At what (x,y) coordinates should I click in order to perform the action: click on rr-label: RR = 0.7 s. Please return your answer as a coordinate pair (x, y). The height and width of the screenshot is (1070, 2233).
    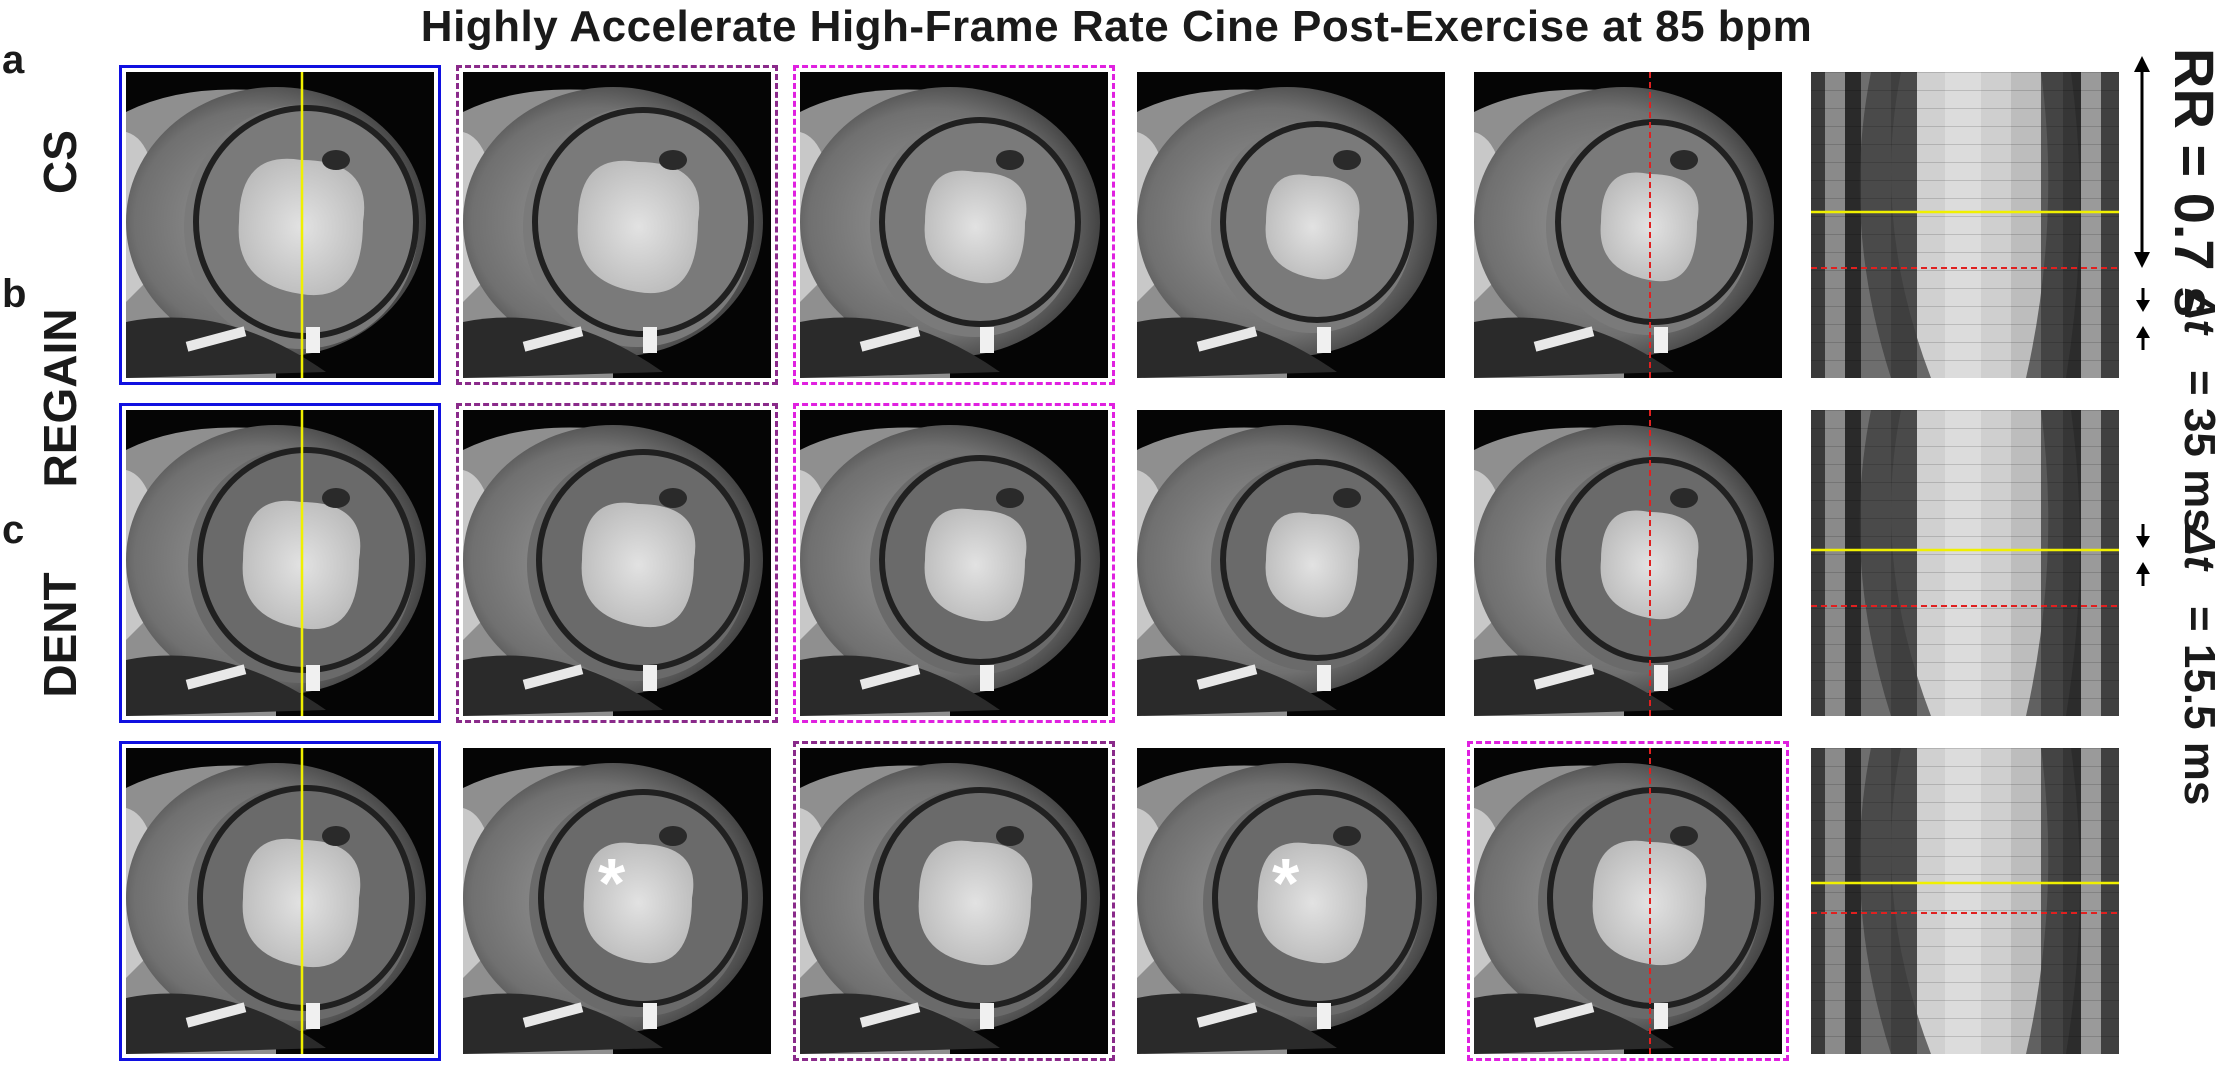
    Looking at the image, I should click on (2194, 183).